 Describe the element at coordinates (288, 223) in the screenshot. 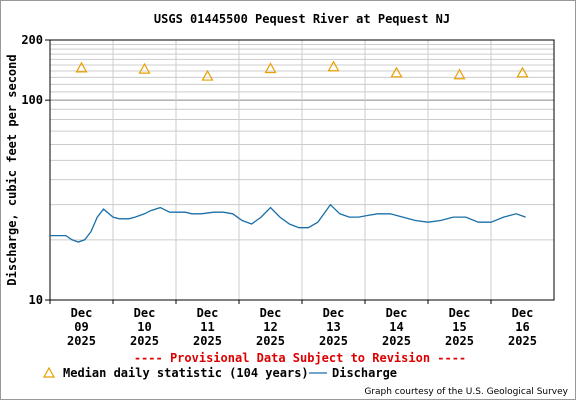

I see `discharge-line` at that location.